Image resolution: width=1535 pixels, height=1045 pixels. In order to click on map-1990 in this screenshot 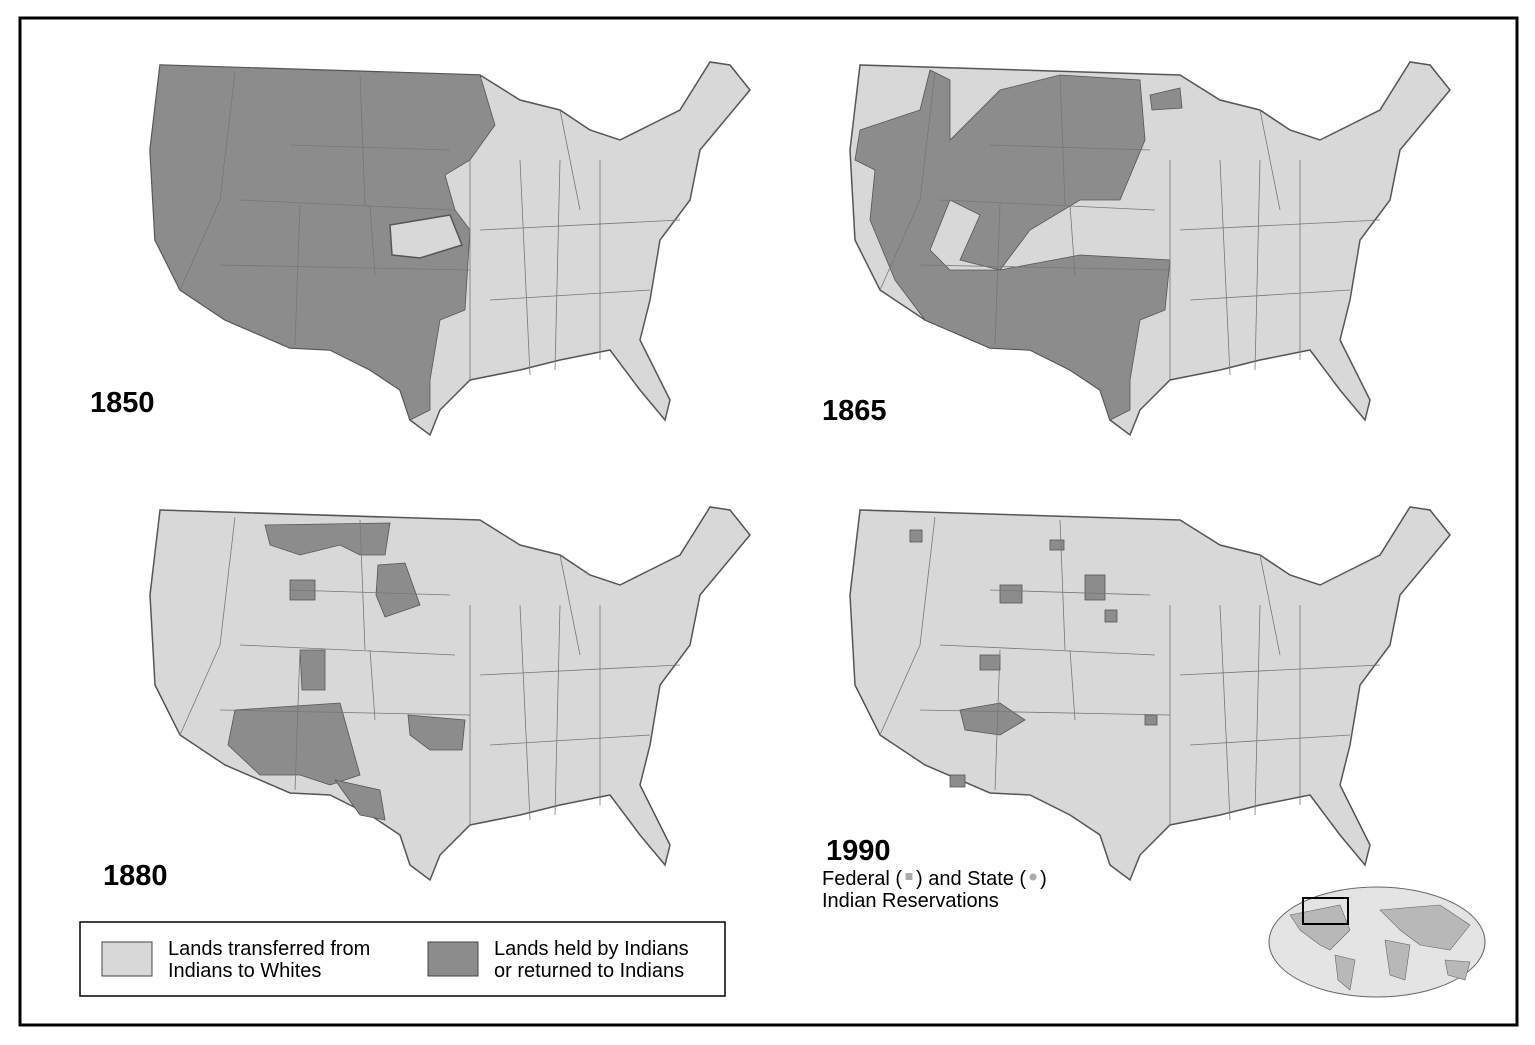, I will do `click(1150, 693)`.